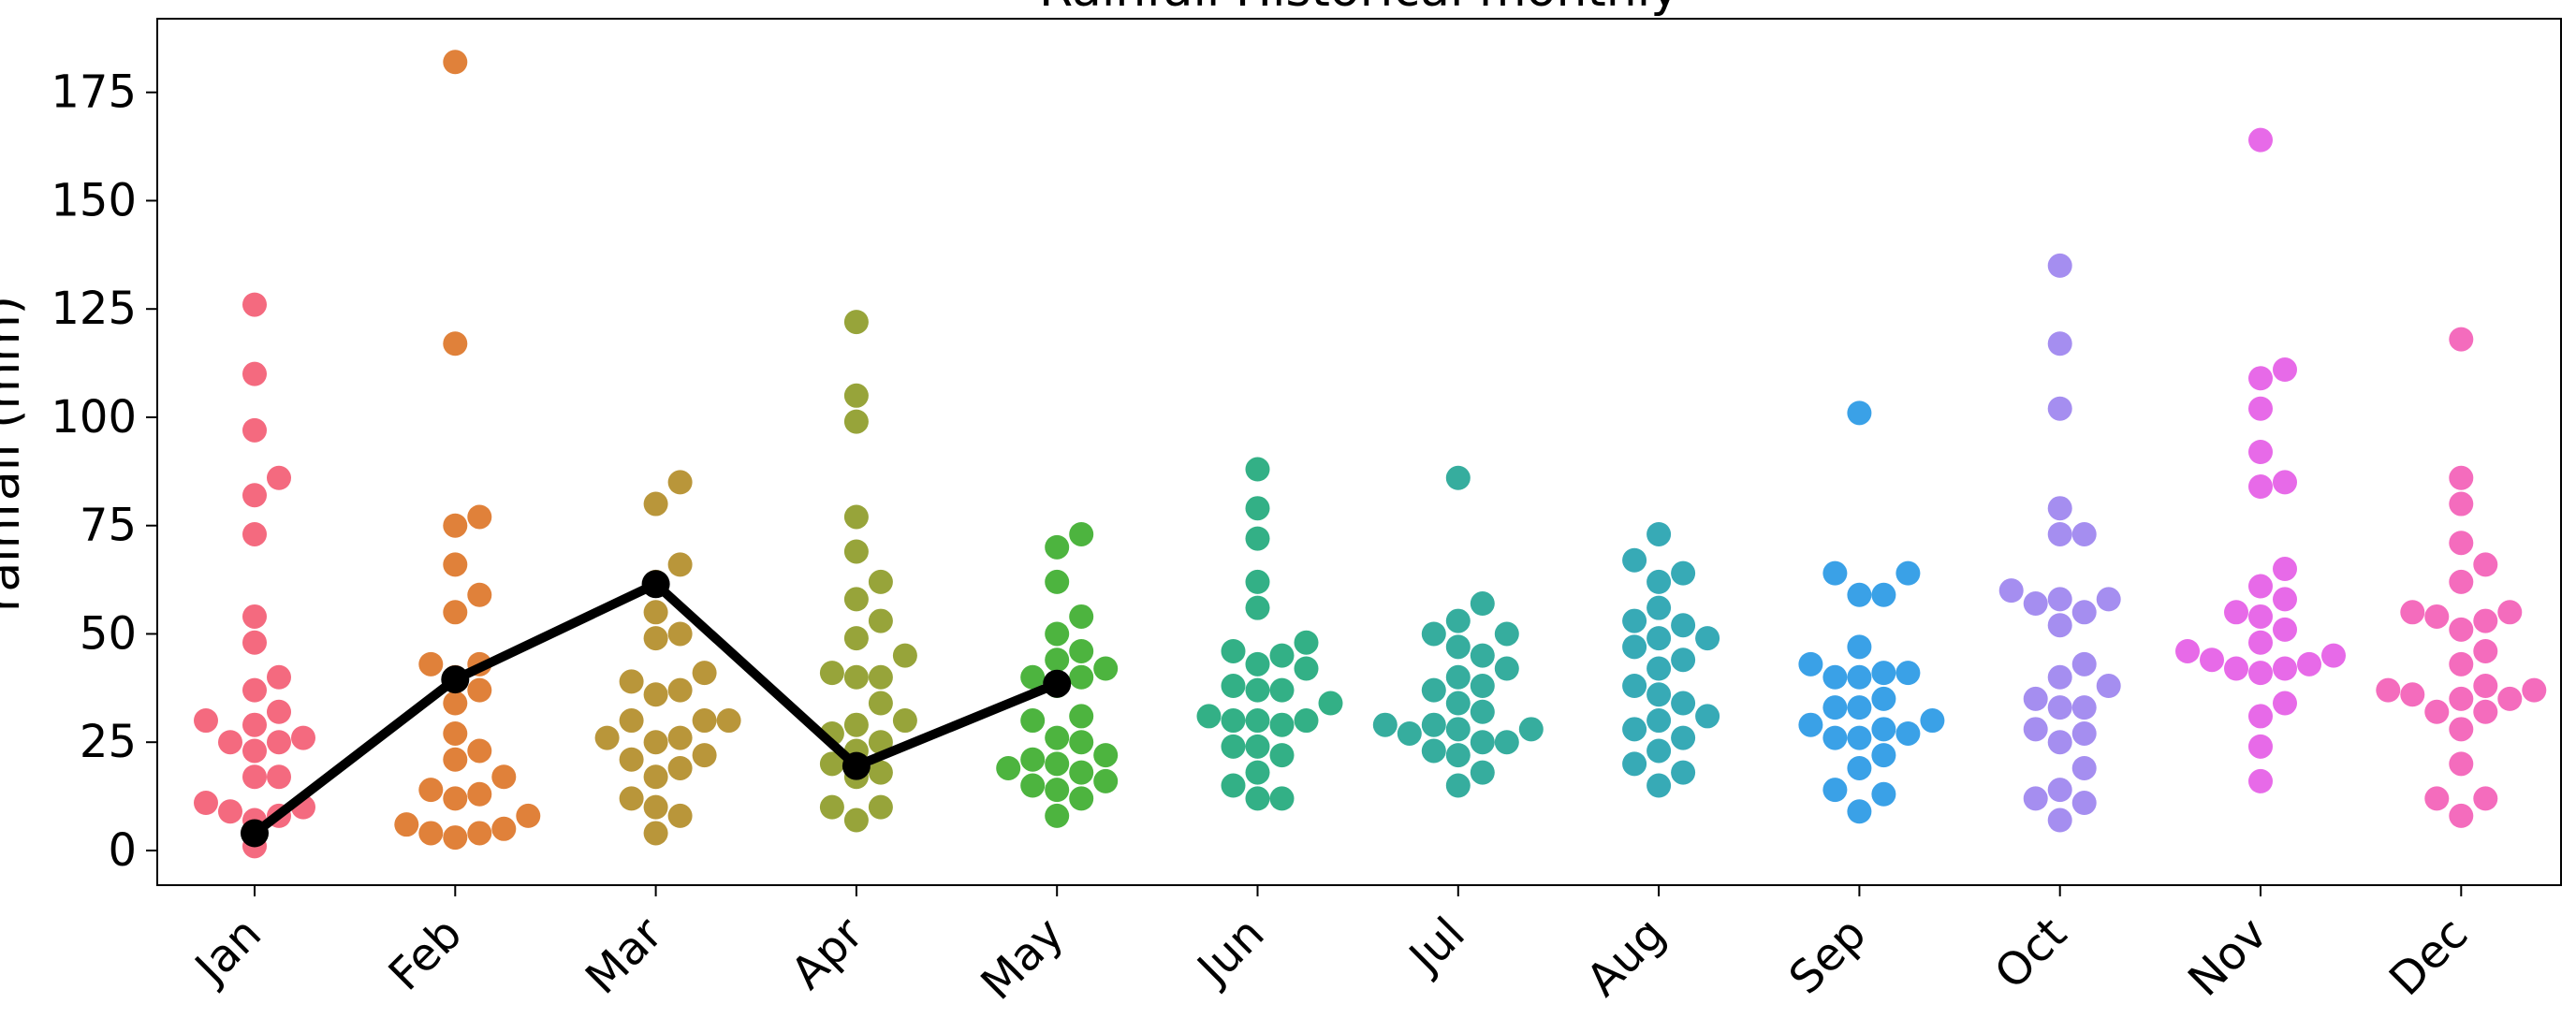 The height and width of the screenshot is (1033, 2576). Describe the element at coordinates (2227, 957) in the screenshot. I see `x-tick-label: Nov` at that location.